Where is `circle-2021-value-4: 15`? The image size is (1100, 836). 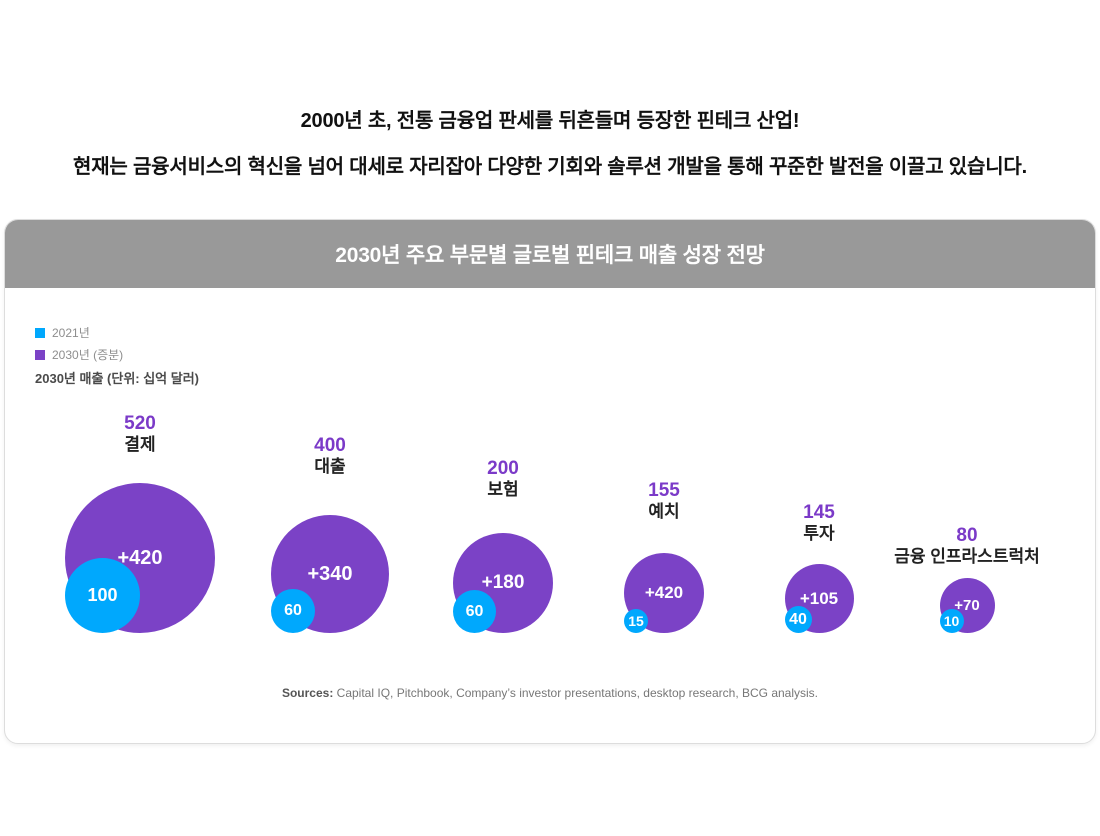 circle-2021-value-4: 15 is located at coordinates (636, 621).